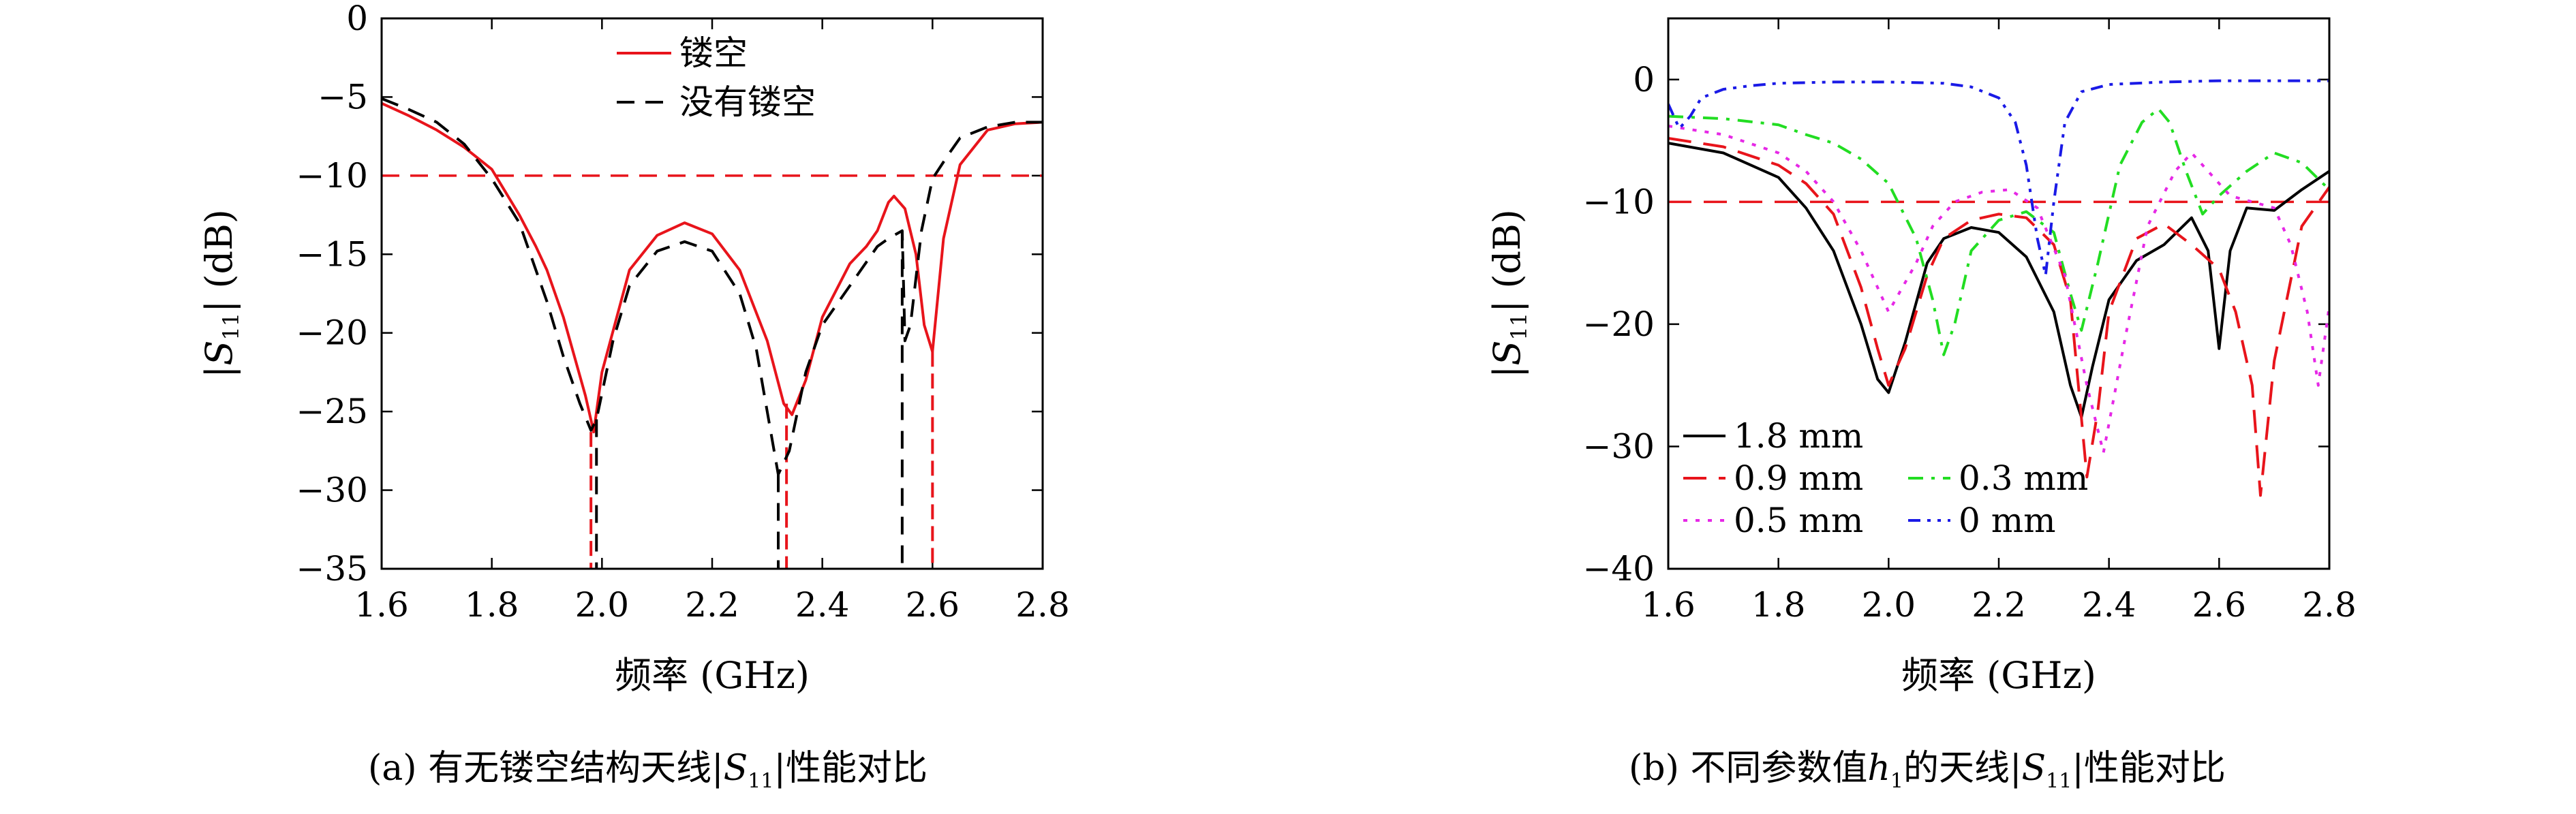  I want to click on legend-label-2: 0.3 mm, so click(2024, 478).